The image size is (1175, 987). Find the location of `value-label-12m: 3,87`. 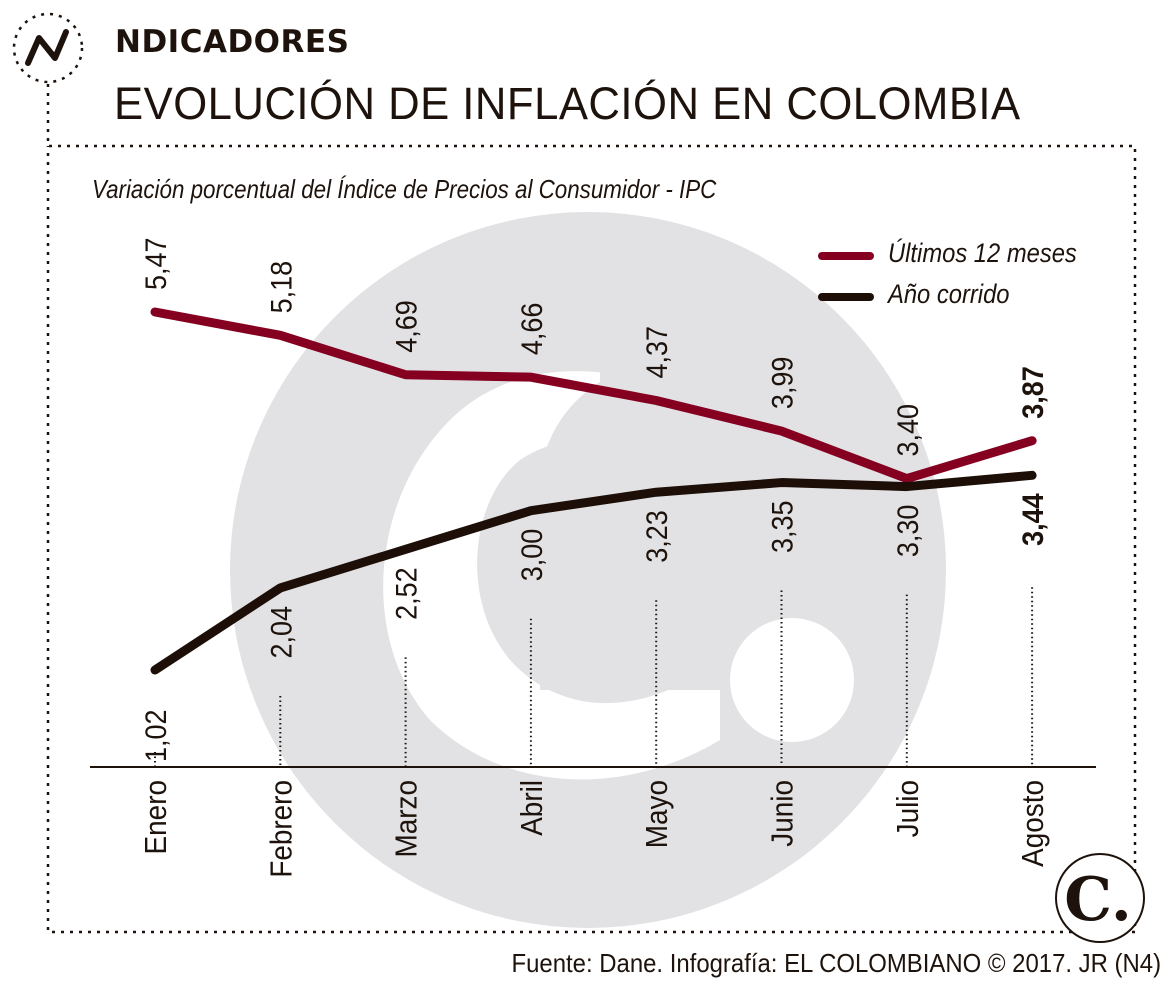

value-label-12m: 3,87 is located at coordinates (1034, 392).